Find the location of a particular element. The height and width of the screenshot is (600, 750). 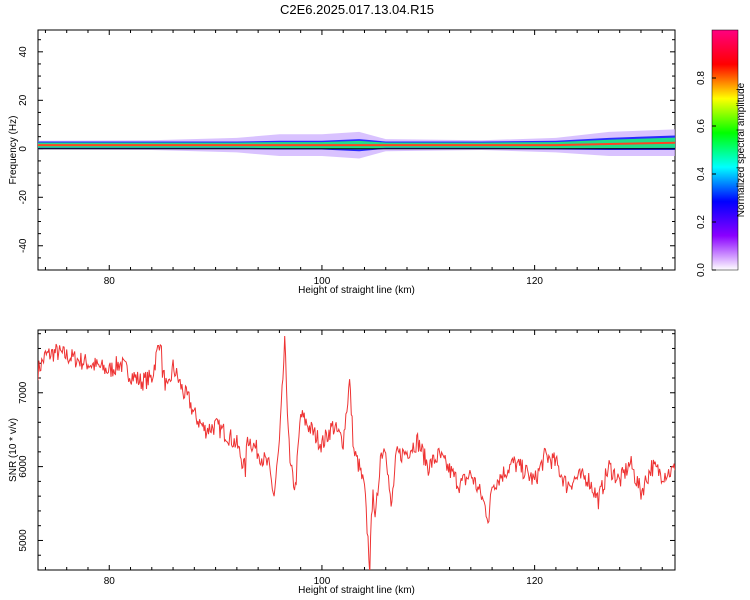

colorbar-tick-label: 0.8 is located at coordinates (701, 78).